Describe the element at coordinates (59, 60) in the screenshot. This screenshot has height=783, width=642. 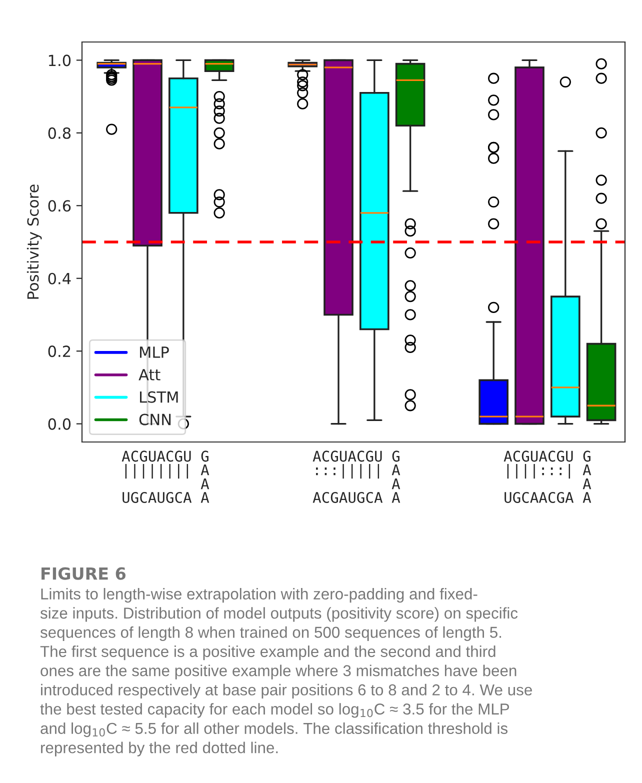
I see `y-tick-label: 1.0` at that location.